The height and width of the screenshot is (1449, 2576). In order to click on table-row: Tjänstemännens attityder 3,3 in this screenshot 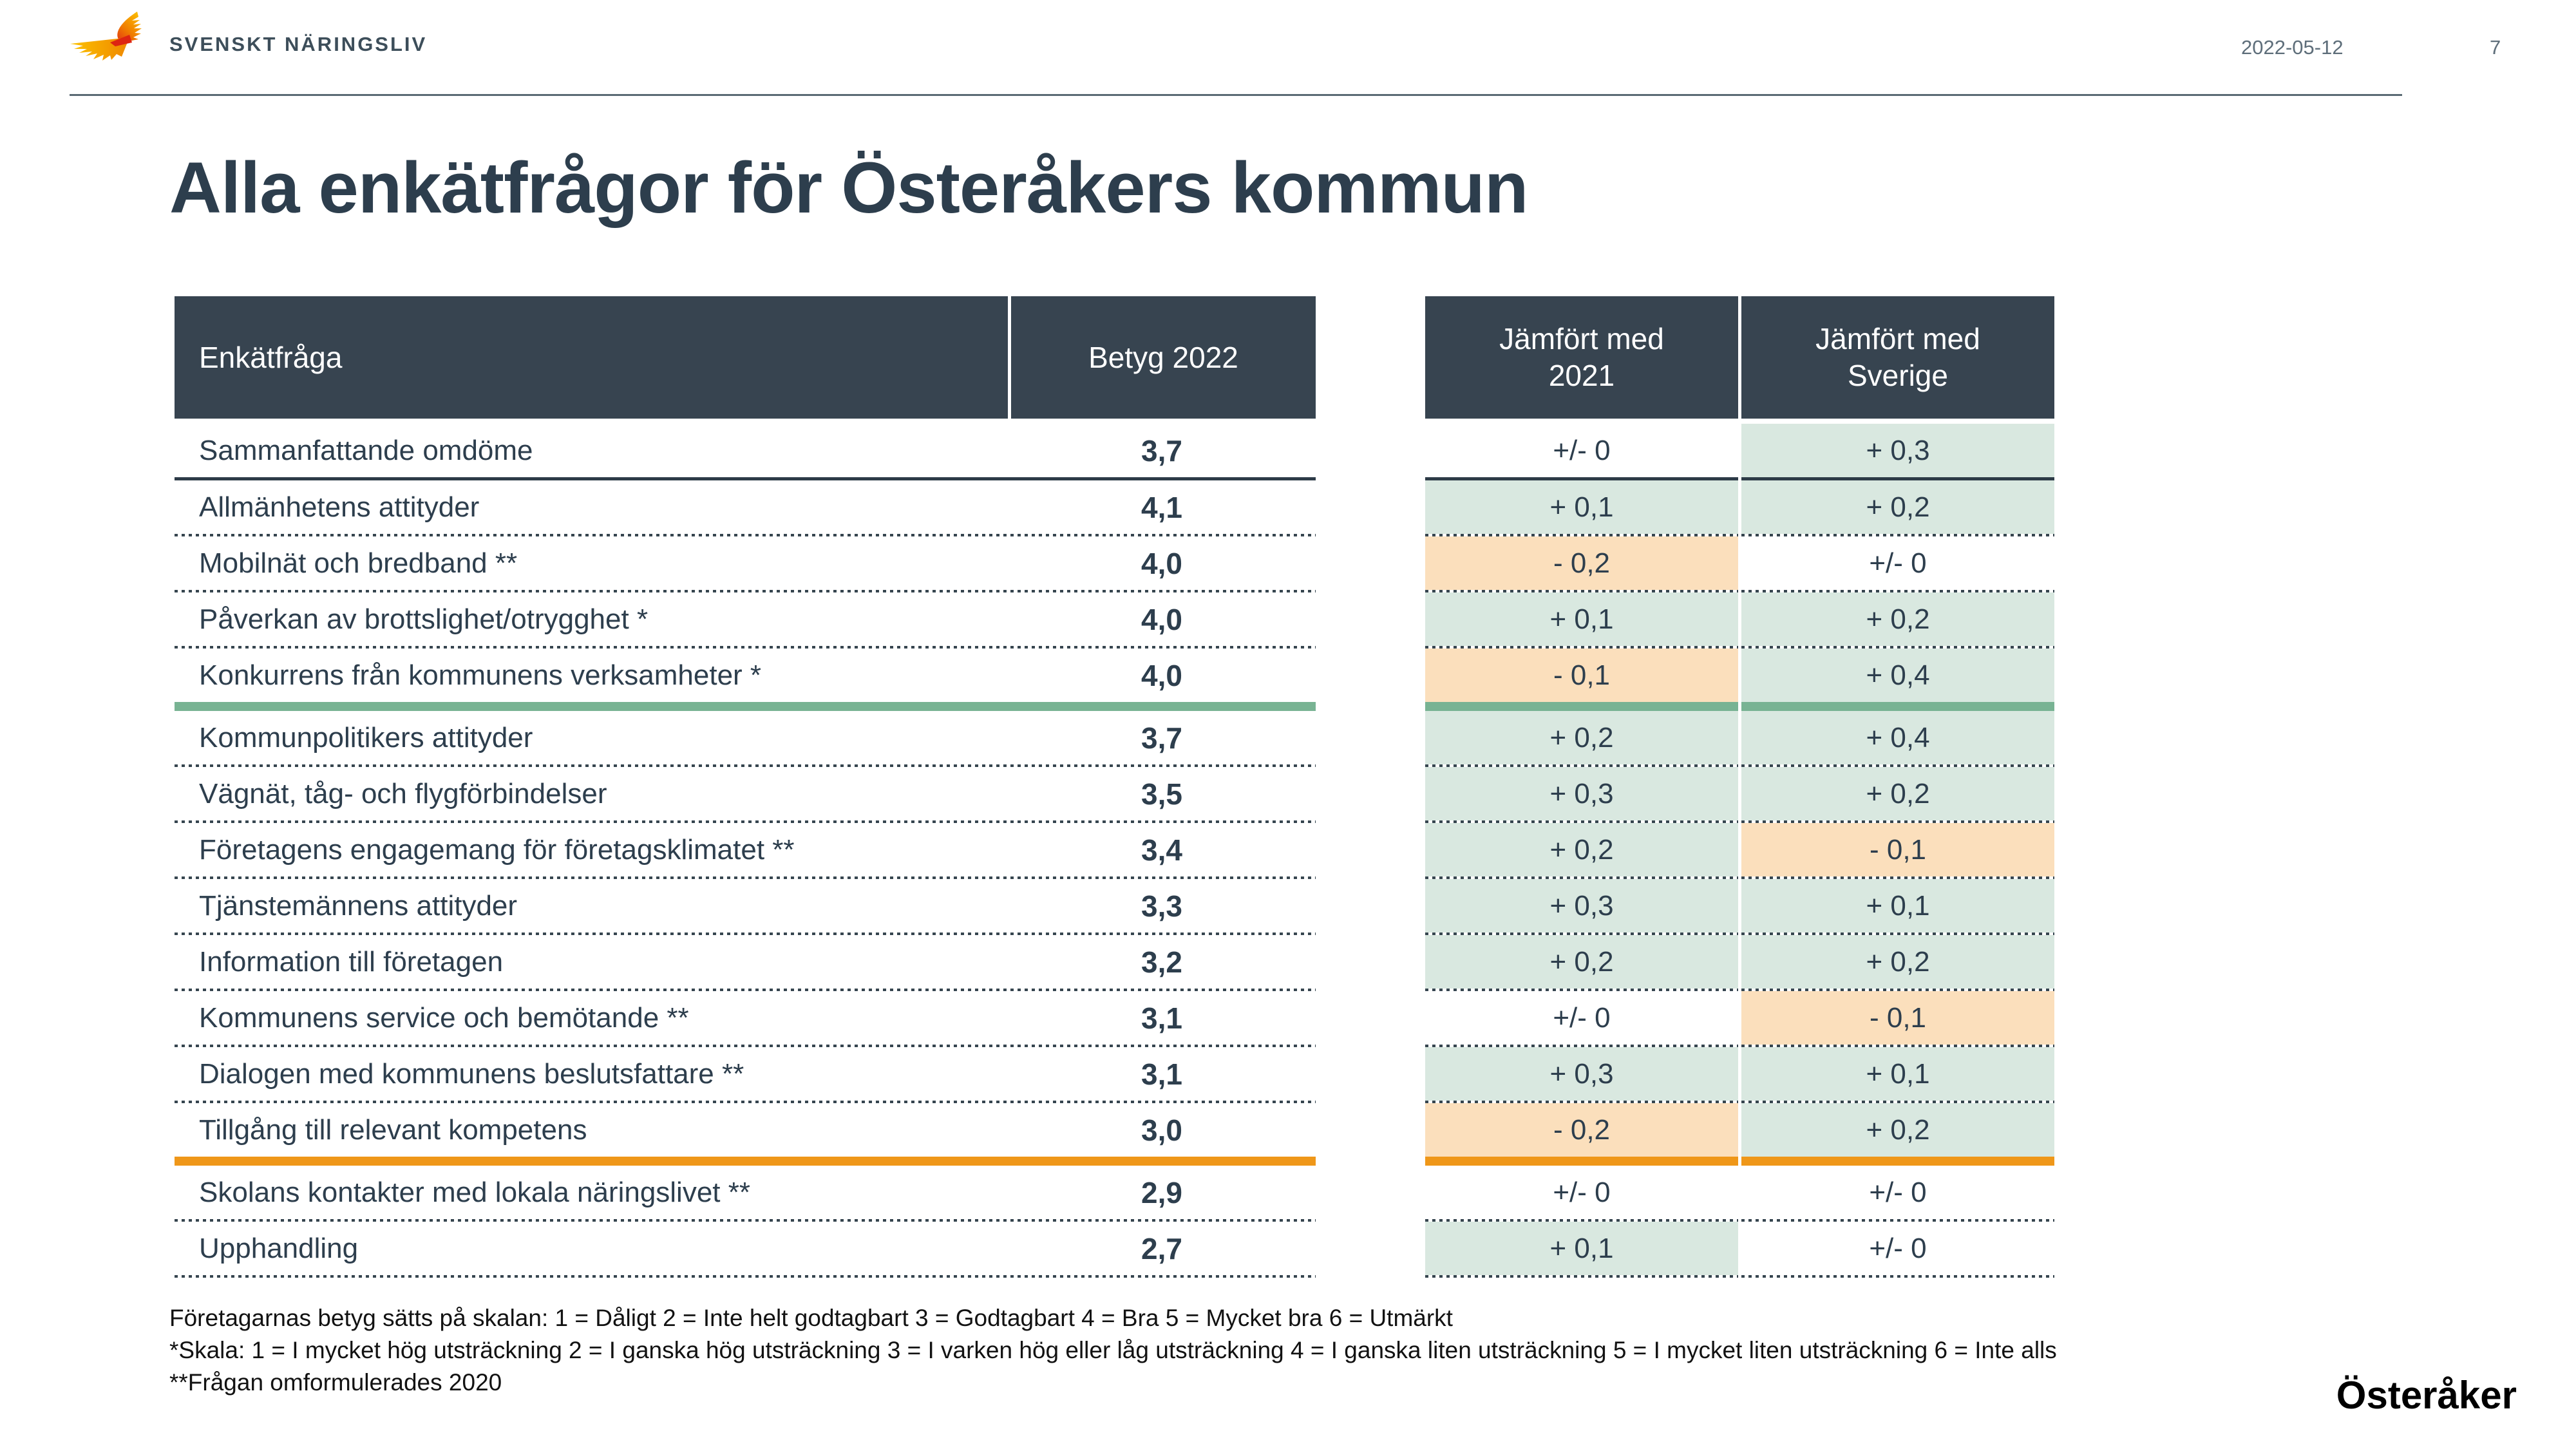, I will do `click(746, 906)`.